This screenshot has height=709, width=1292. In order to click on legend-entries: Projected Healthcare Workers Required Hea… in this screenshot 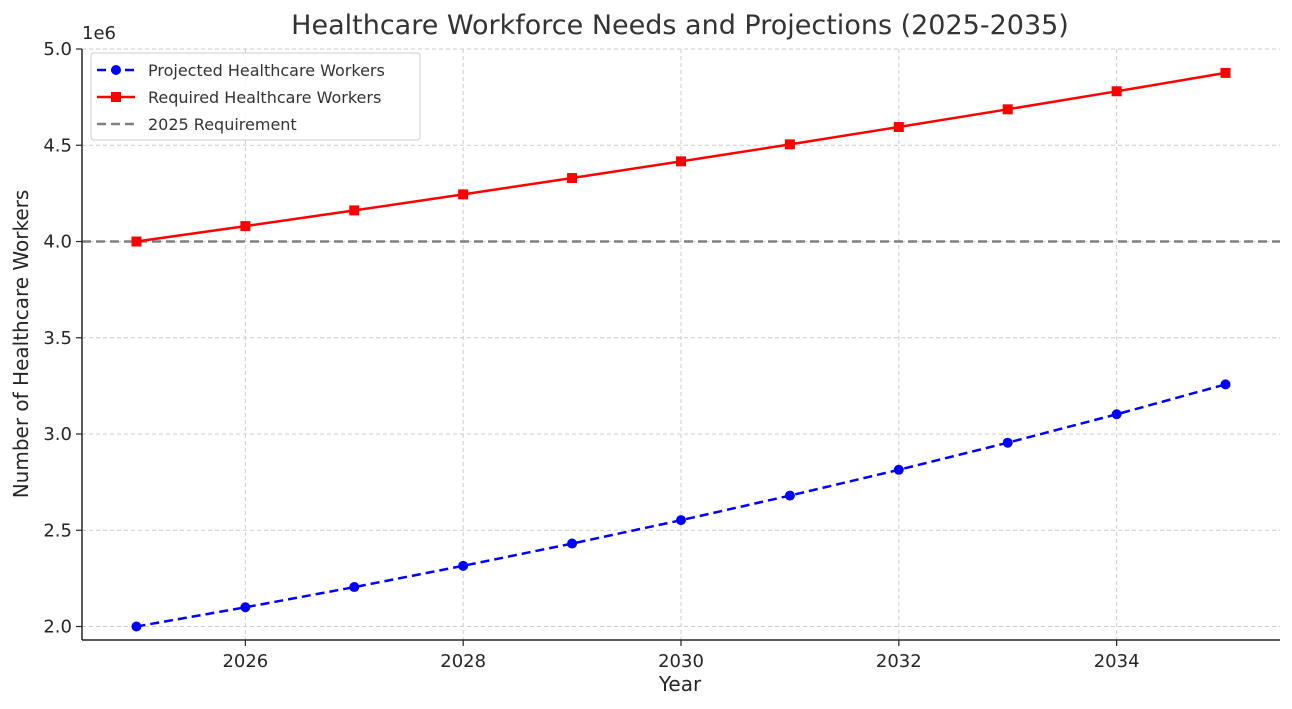, I will do `click(241, 97)`.